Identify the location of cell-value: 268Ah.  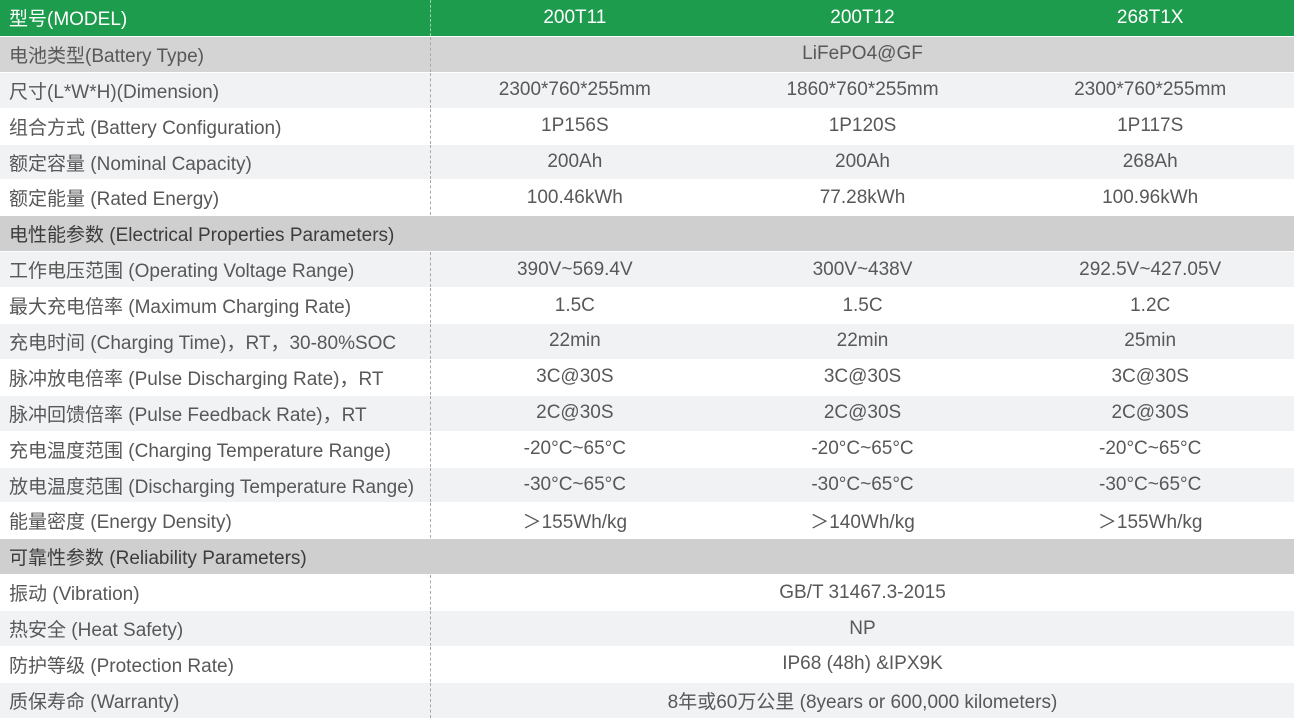
(1150, 161).